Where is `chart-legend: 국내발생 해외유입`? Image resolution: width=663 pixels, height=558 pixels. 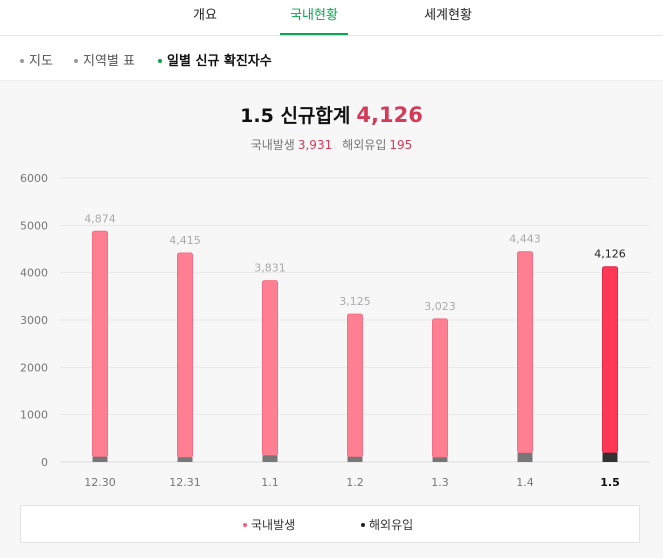 chart-legend: 국내발생 해외유입 is located at coordinates (330, 524).